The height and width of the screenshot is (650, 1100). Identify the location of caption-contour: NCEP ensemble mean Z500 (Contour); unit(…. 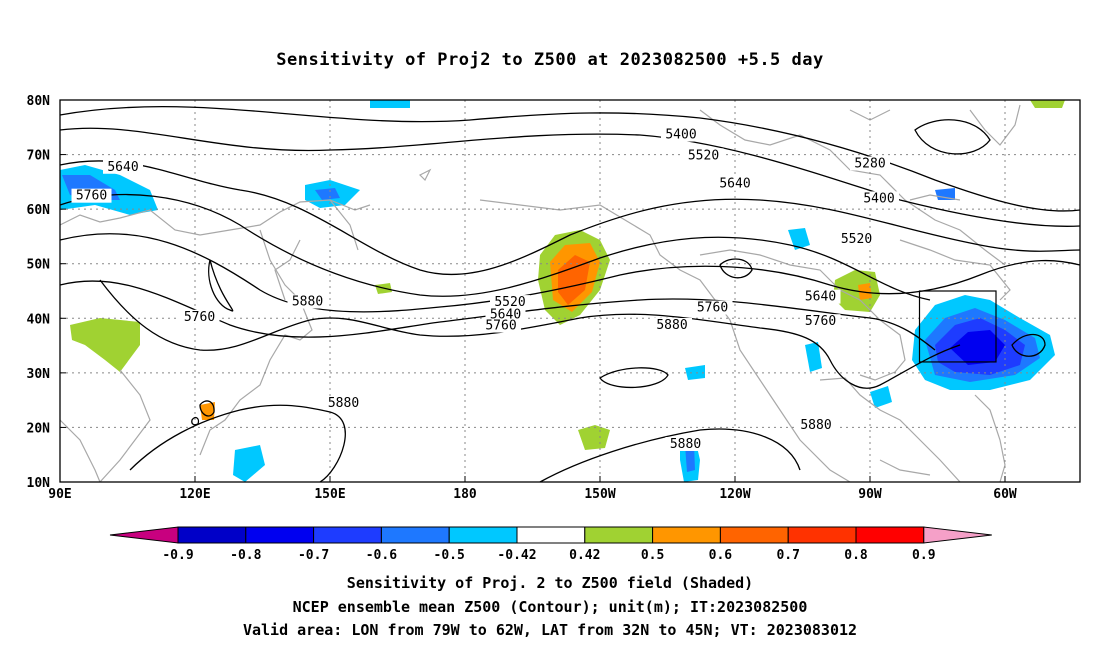
(550, 607).